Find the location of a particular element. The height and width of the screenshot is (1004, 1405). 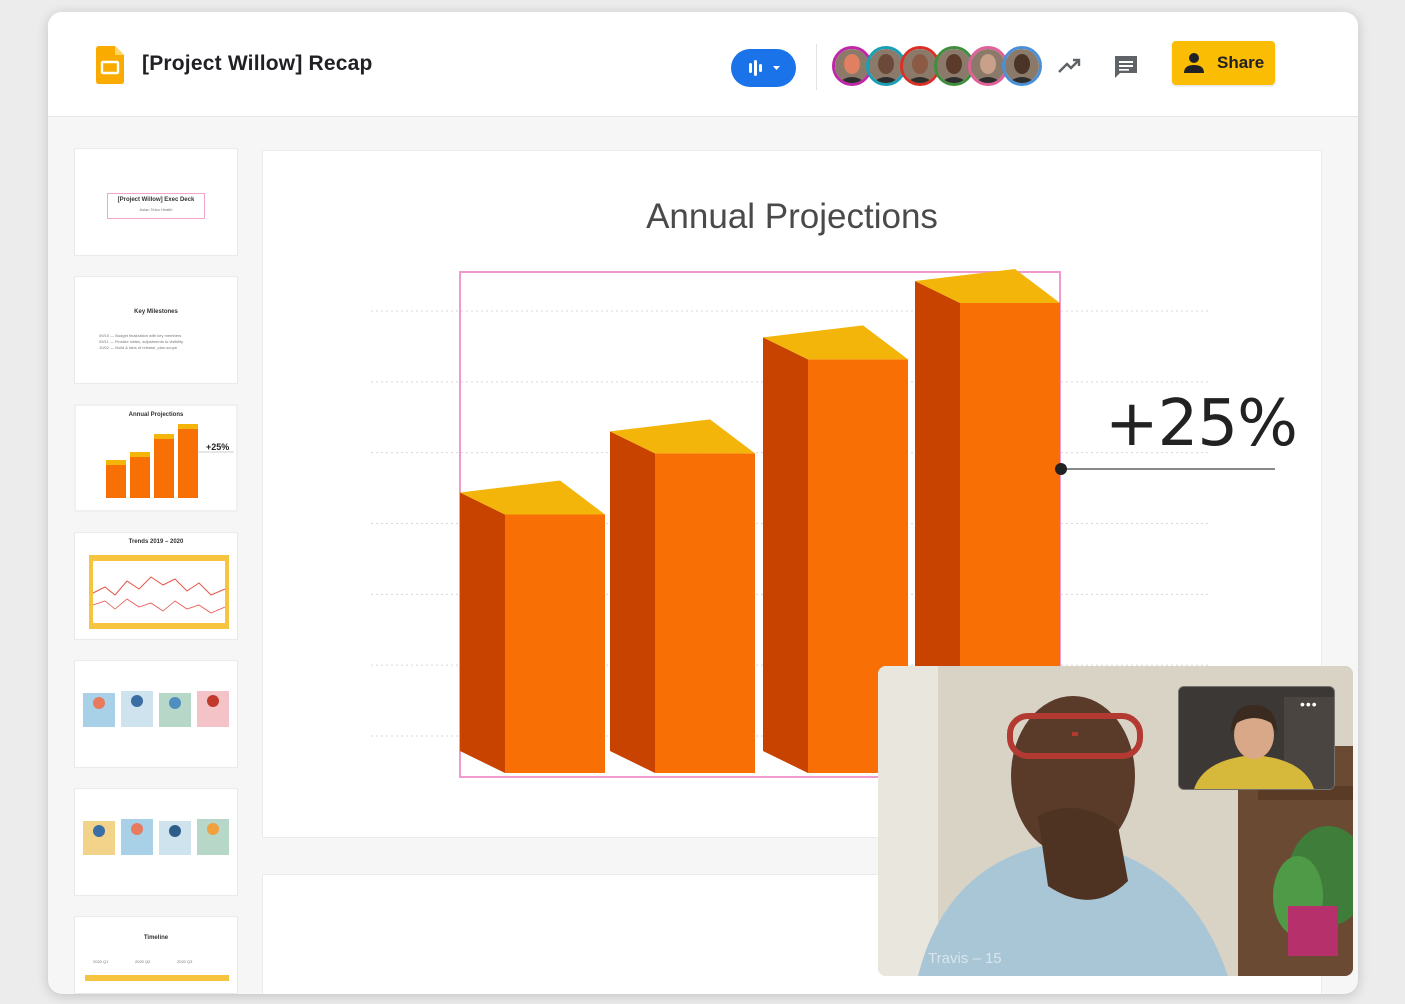

thumb-title: Timeline is located at coordinates (156, 938).